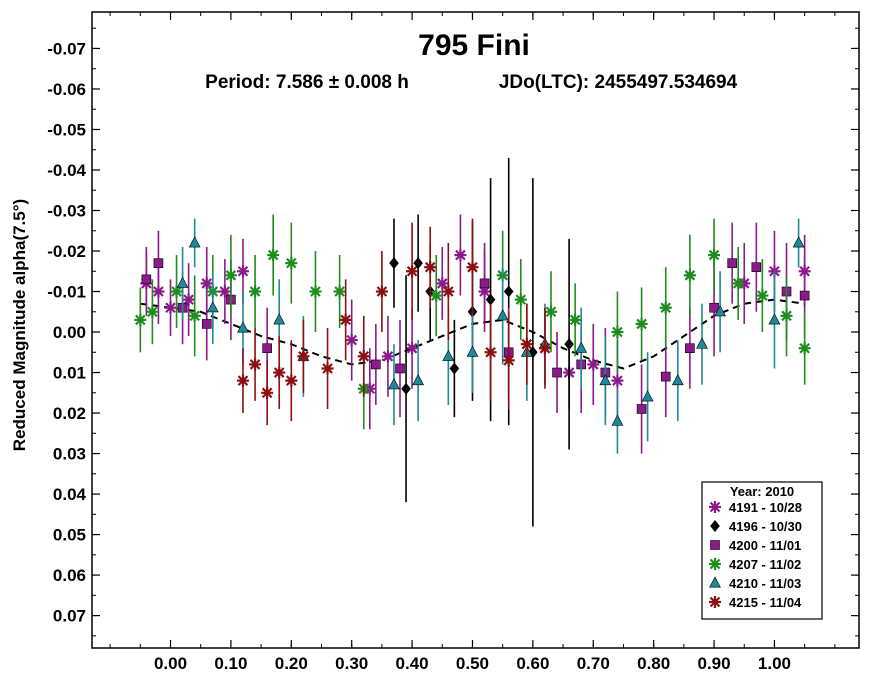 The height and width of the screenshot is (680, 871). What do you see at coordinates (755, 507) in the screenshot?
I see `legend-entry: 4191 - 10/28` at bounding box center [755, 507].